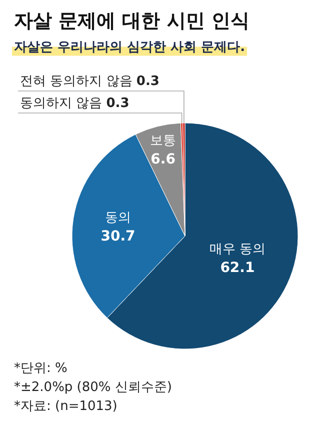 The height and width of the screenshot is (440, 320). I want to click on slice-label: 동의하지 않음, so click(63, 103).